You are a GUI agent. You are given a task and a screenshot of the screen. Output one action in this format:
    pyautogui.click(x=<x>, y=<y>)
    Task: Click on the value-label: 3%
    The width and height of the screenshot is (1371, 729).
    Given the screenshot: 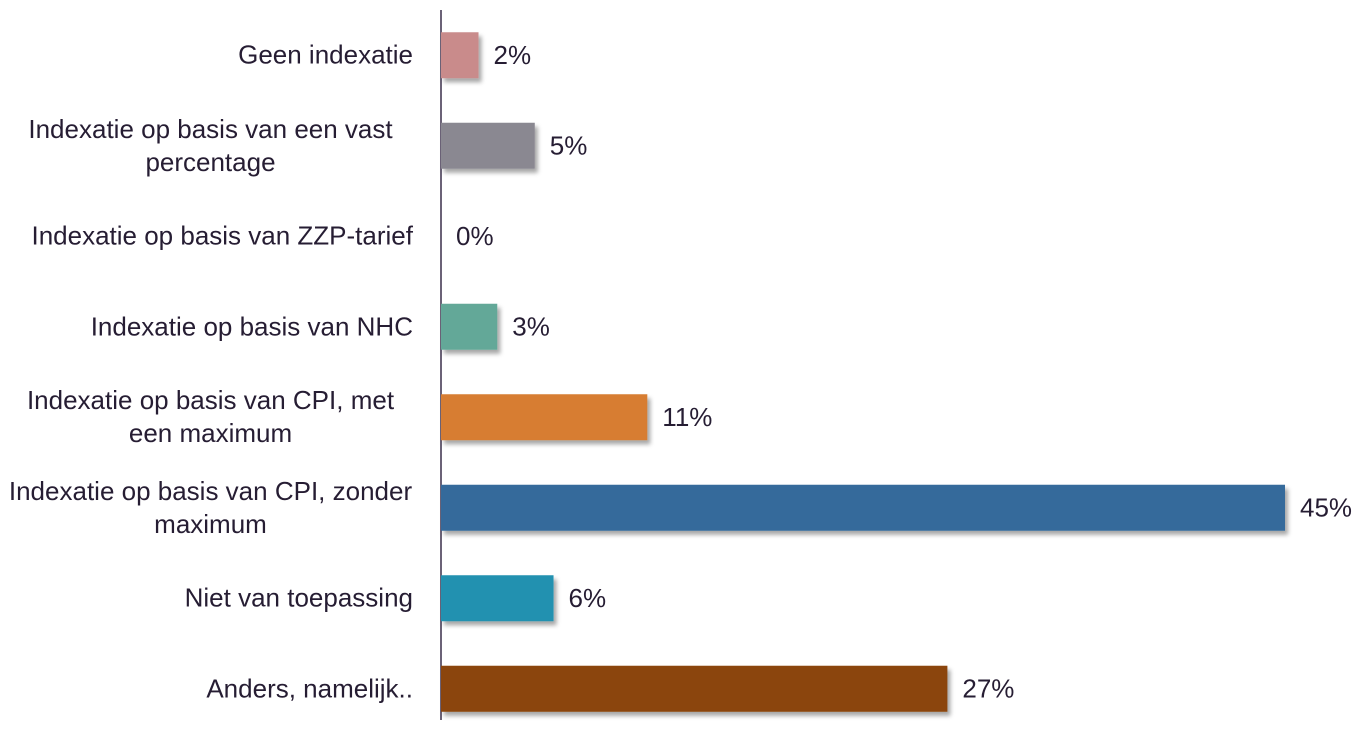 What is the action you would take?
    pyautogui.click(x=531, y=327)
    